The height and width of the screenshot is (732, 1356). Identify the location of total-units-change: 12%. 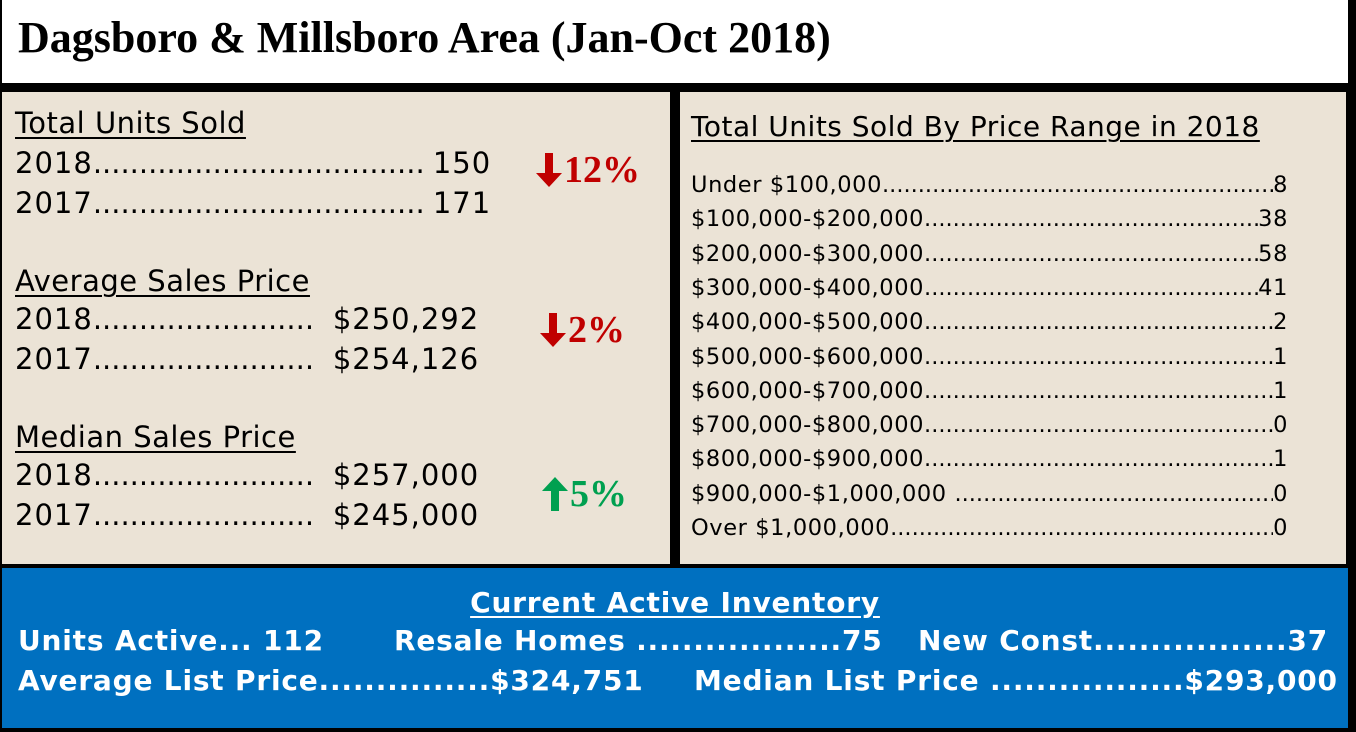
(588, 170).